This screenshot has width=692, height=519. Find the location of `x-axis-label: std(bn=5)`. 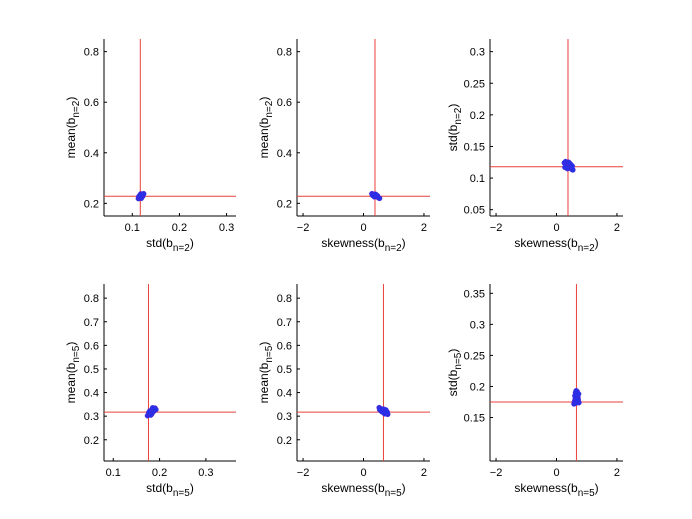

x-axis-label: std(bn=5) is located at coordinates (170, 490).